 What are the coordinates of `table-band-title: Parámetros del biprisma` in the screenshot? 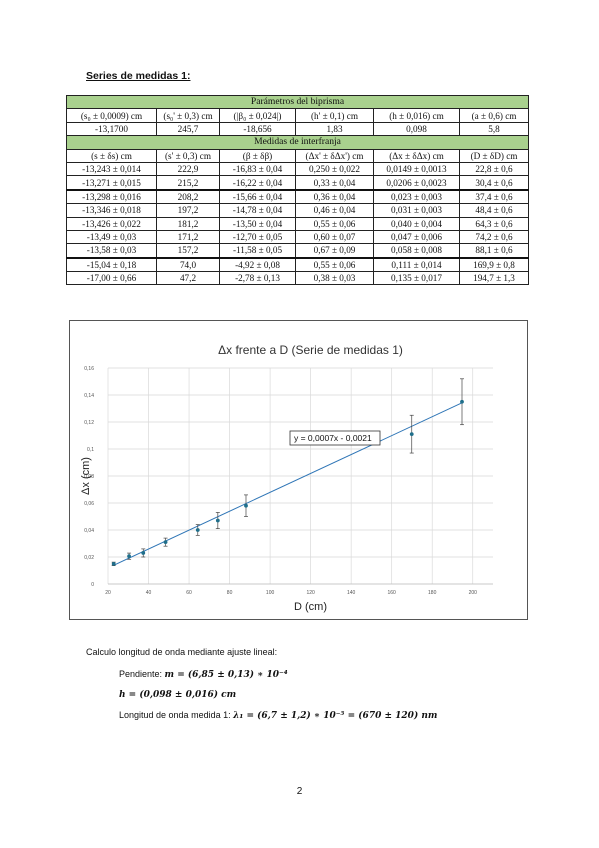 It's located at (297, 102).